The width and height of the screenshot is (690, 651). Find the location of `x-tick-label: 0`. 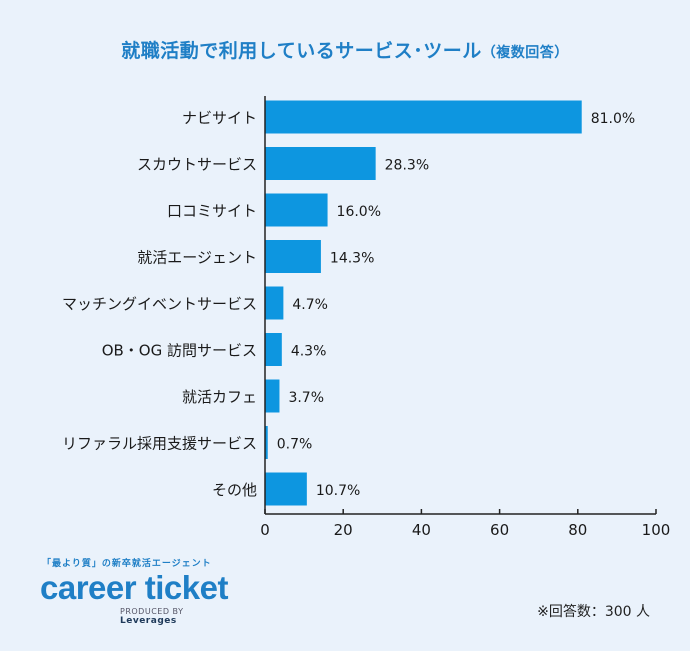

x-tick-label: 0 is located at coordinates (265, 530).